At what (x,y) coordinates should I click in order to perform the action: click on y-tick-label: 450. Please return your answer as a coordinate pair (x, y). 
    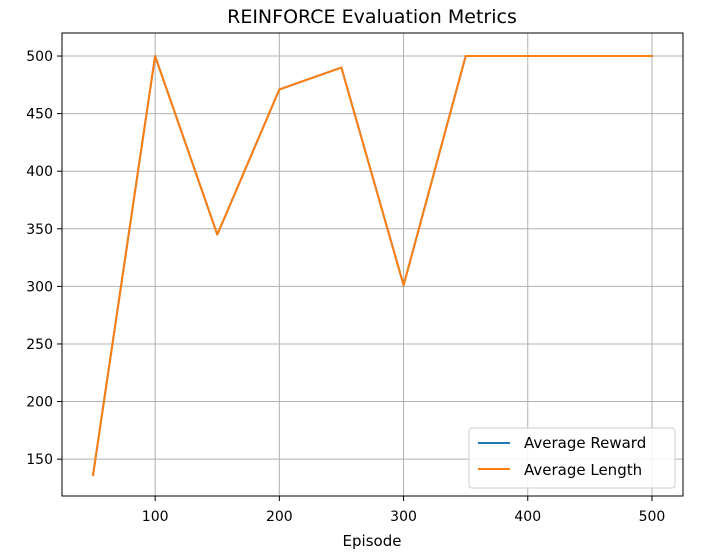
    Looking at the image, I should click on (39, 115).